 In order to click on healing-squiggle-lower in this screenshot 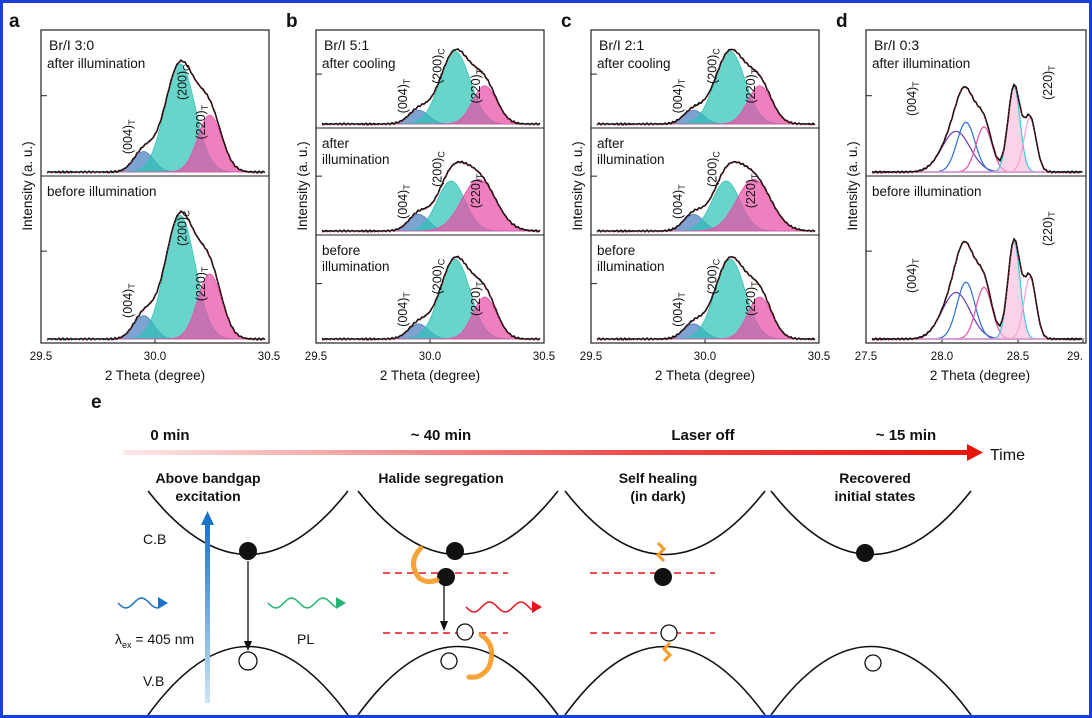, I will do `click(667, 652)`.